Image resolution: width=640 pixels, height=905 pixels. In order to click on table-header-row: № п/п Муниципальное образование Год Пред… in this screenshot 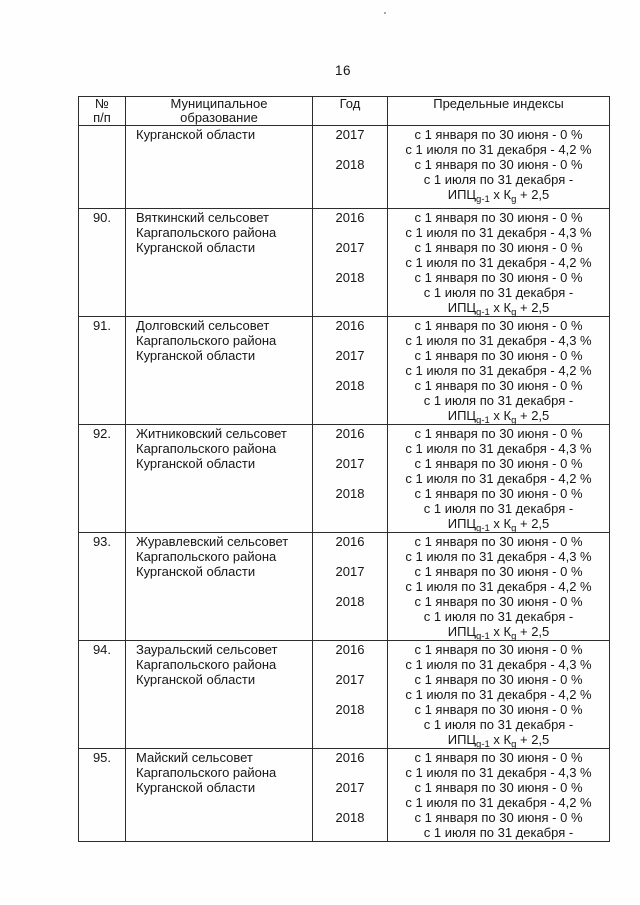, I will do `click(344, 111)`.